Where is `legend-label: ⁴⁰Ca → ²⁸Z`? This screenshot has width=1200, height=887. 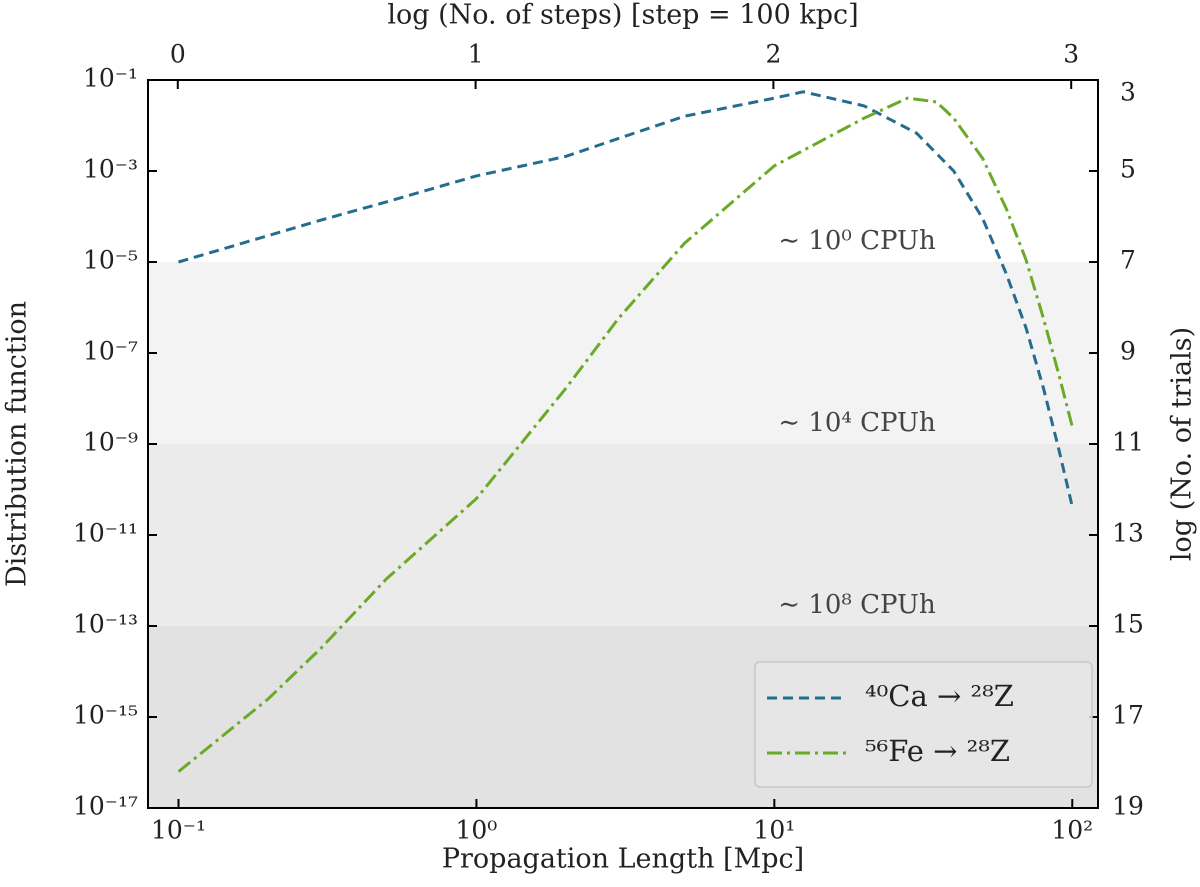 legend-label: ⁴⁰Ca → ²⁸Z is located at coordinates (939, 696).